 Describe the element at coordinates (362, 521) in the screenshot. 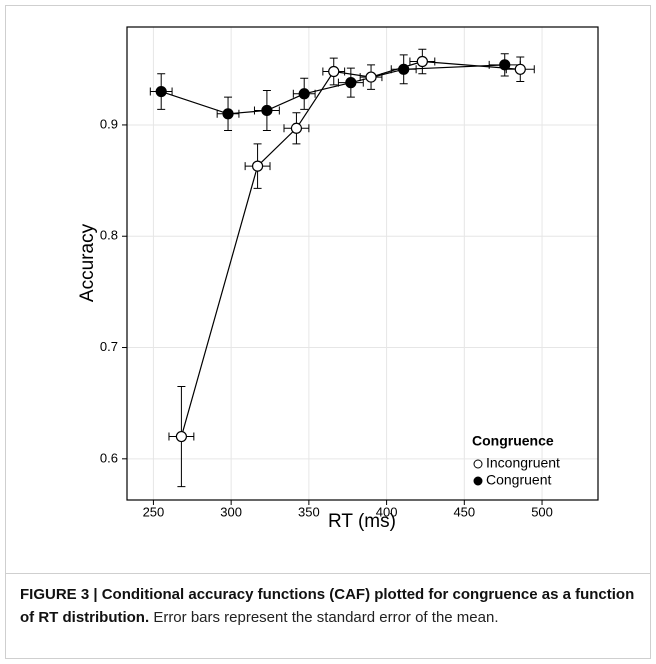

I see `x-axis-label: RT (ms)` at that location.